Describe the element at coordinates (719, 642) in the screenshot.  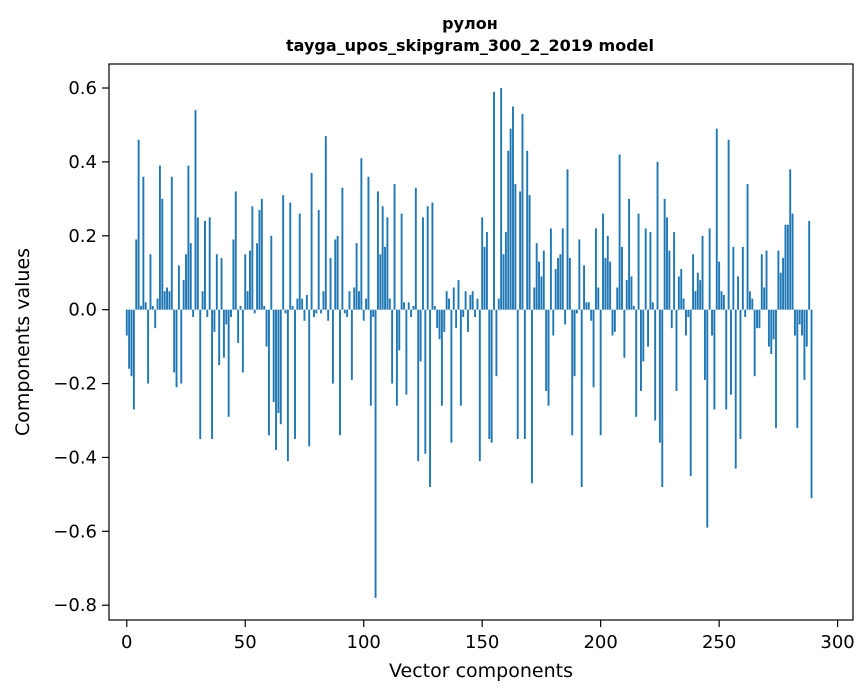
I see `x-tick-label: 250` at that location.